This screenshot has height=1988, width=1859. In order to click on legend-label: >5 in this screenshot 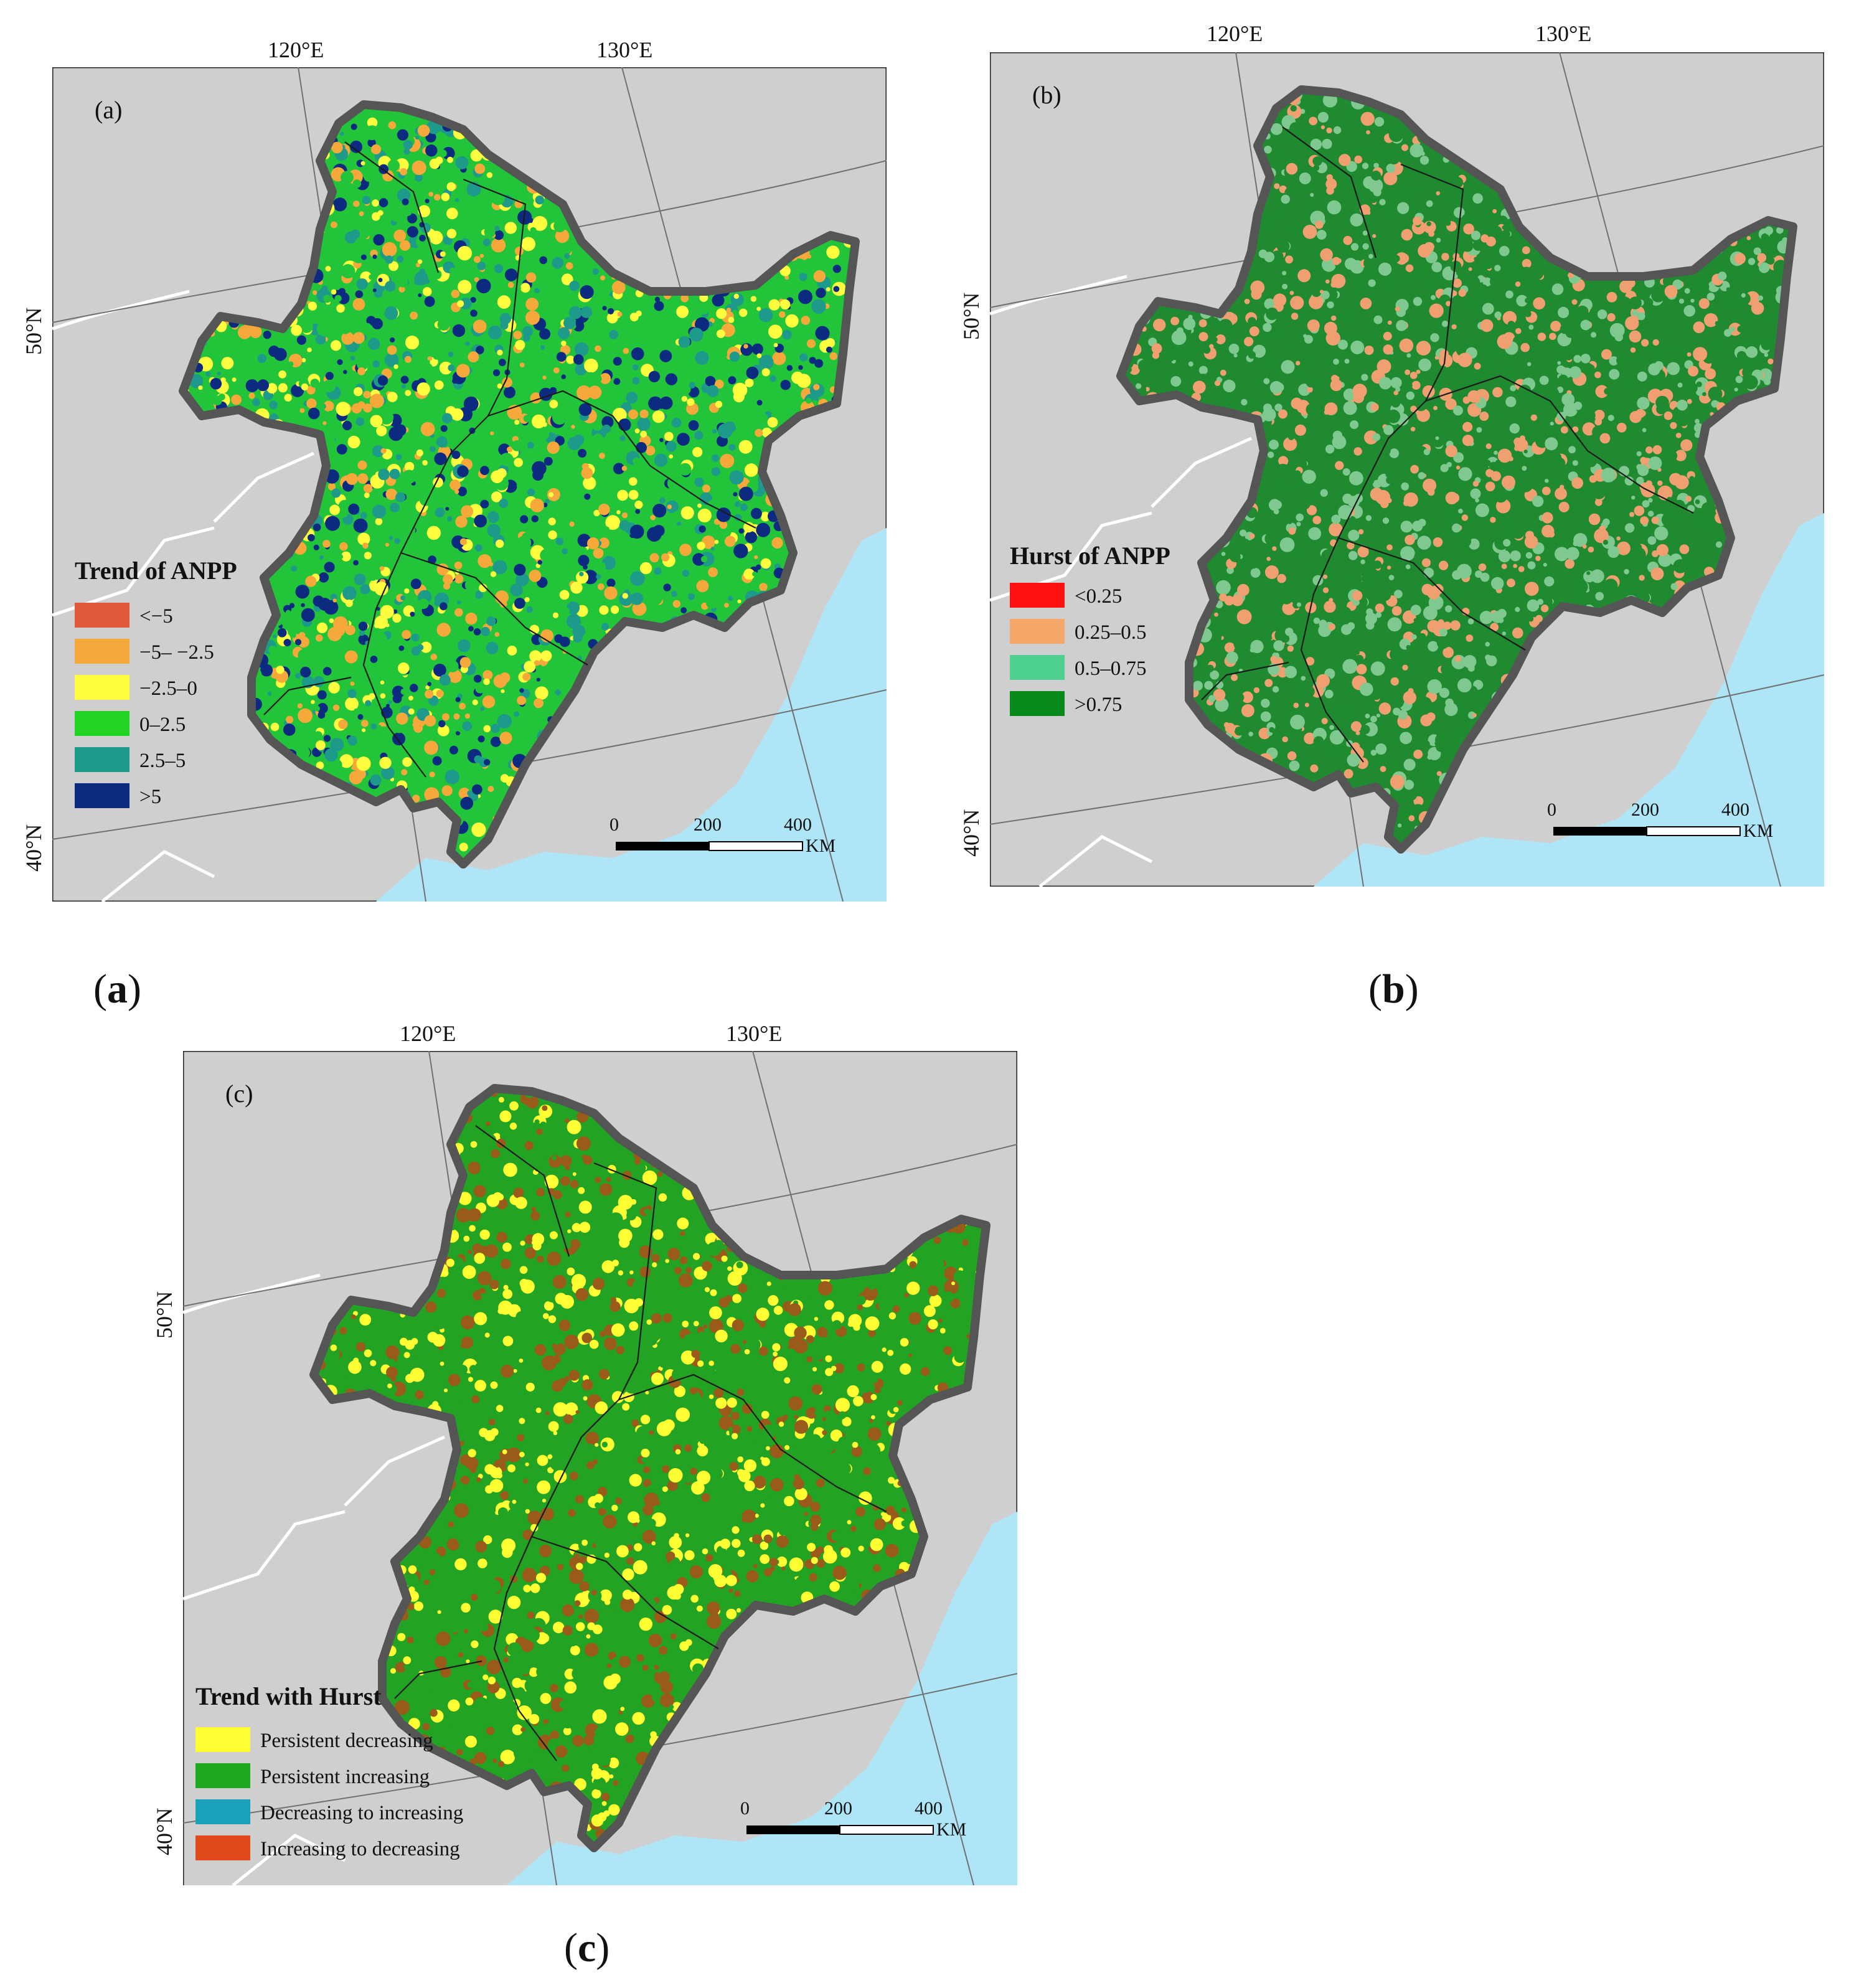, I will do `click(150, 797)`.